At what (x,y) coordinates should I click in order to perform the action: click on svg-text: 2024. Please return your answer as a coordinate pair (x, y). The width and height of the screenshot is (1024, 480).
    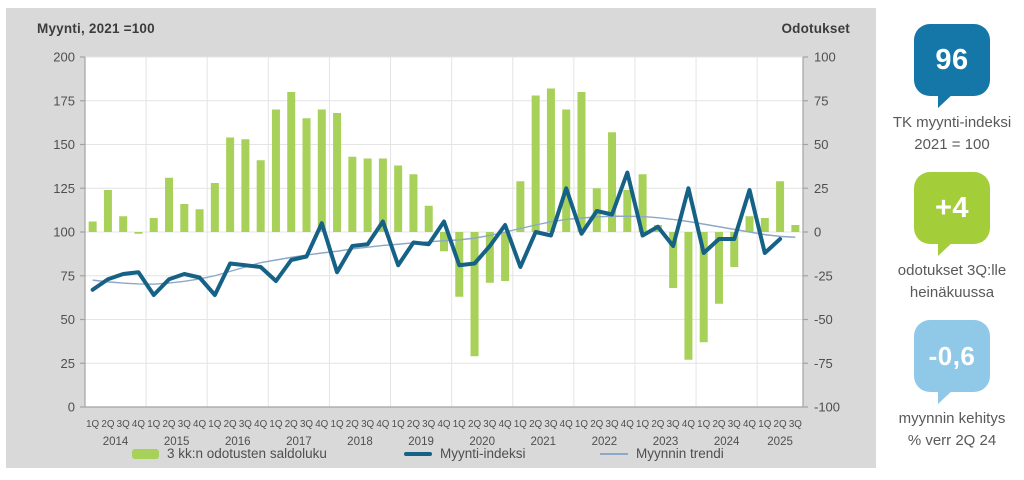
    Looking at the image, I should click on (727, 442).